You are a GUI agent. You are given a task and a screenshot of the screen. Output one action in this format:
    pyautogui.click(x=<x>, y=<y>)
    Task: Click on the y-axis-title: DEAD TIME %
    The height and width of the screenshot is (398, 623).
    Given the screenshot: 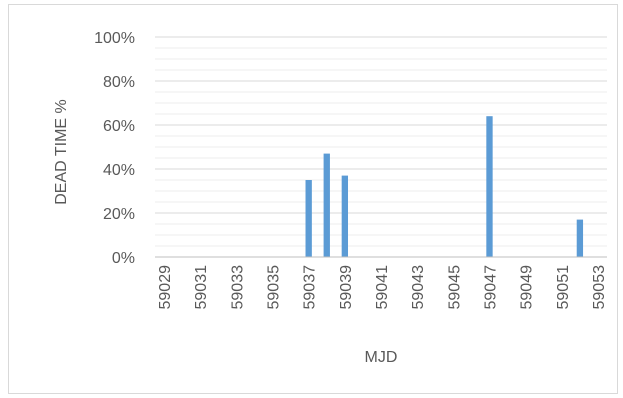 What is the action you would take?
    pyautogui.click(x=61, y=152)
    